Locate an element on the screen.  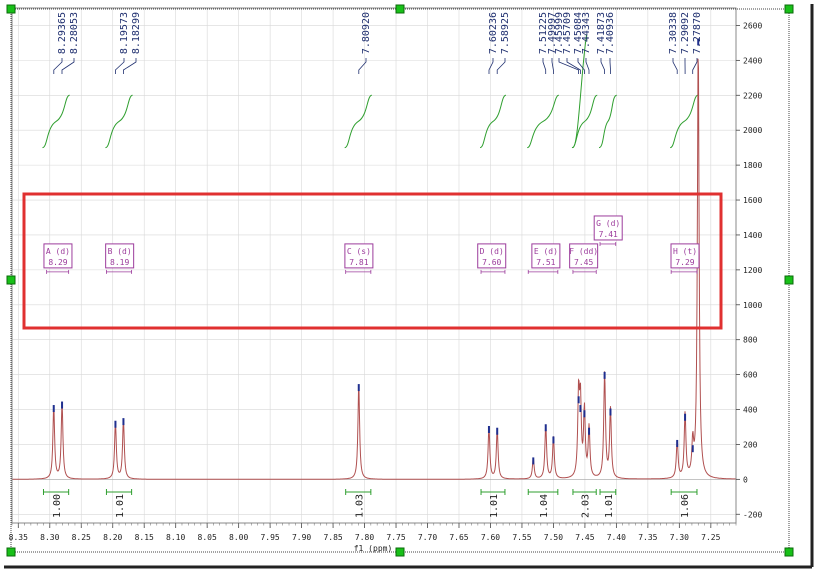
multiplet-name: B (d) is located at coordinates (120, 251).